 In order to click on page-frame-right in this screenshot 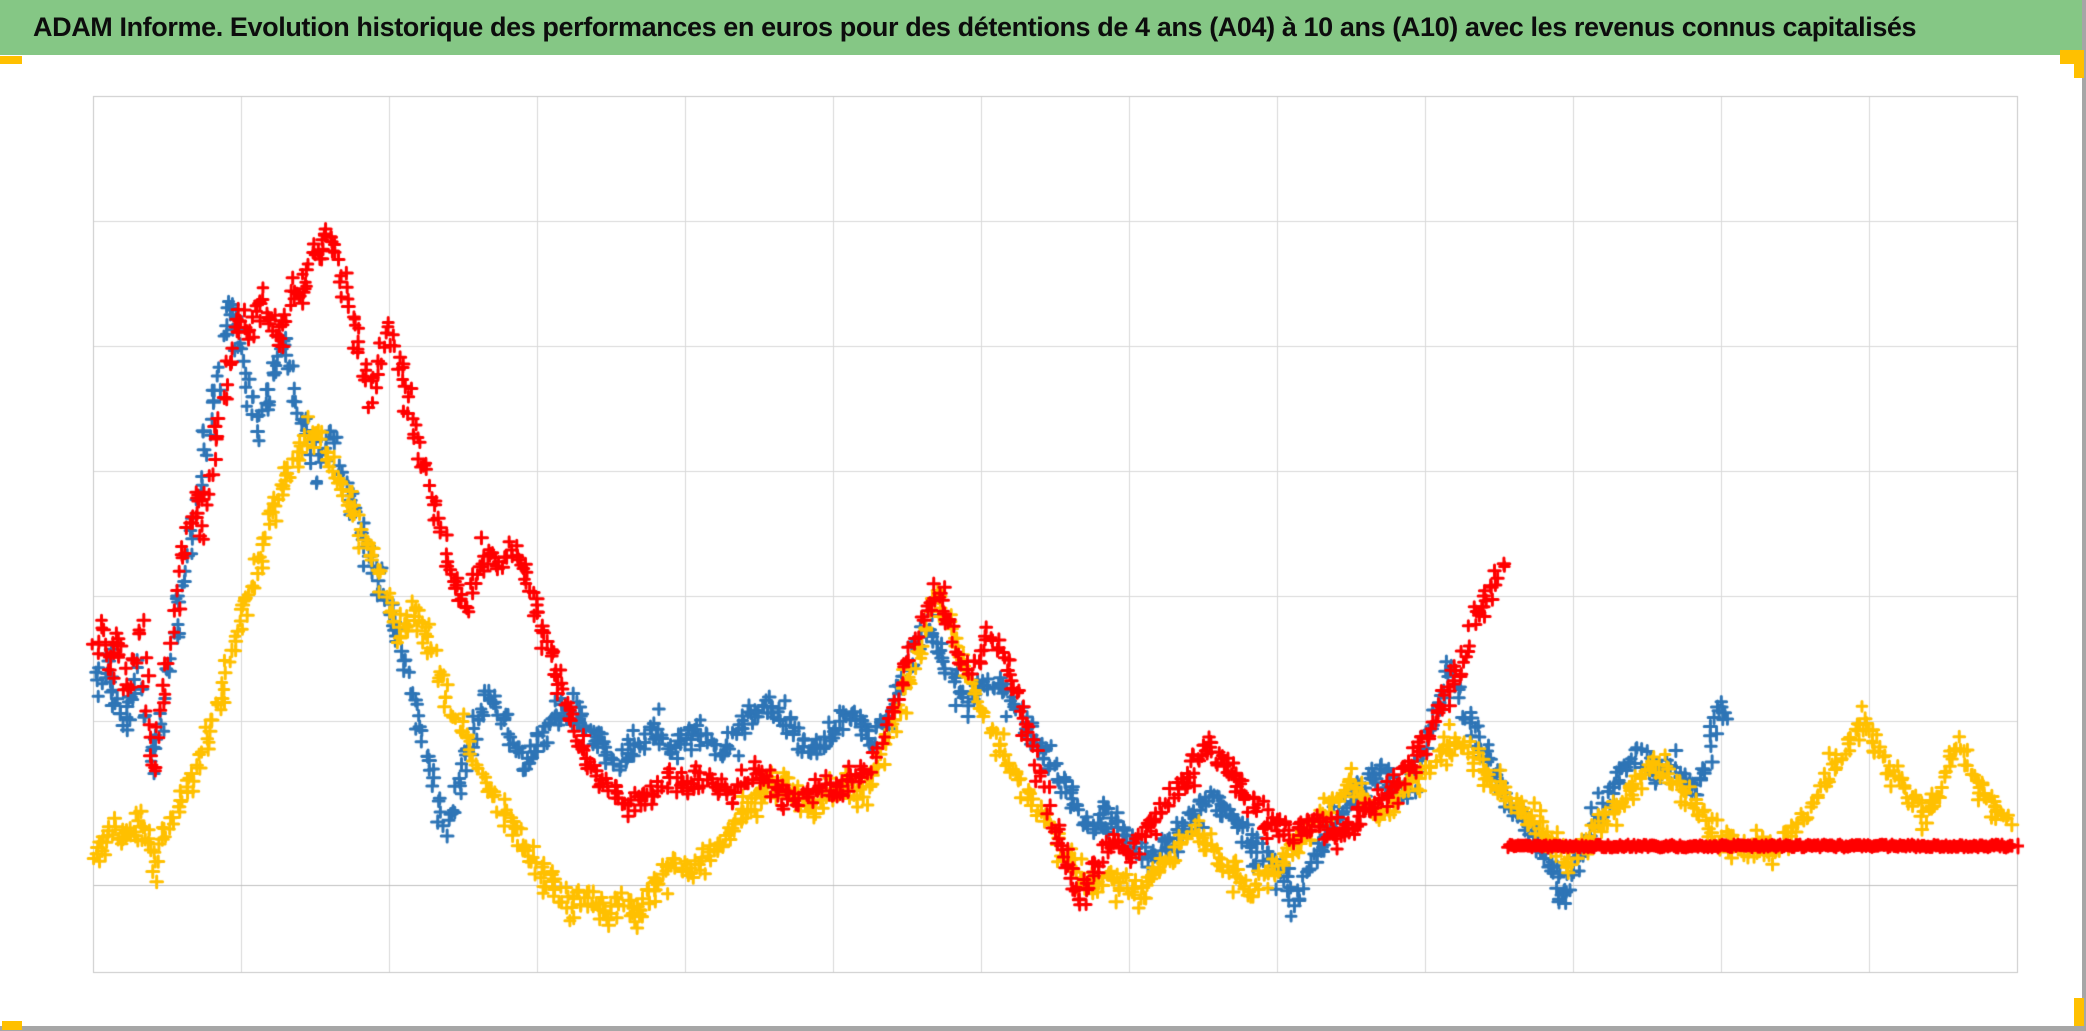, I will do `click(2084, 515)`.